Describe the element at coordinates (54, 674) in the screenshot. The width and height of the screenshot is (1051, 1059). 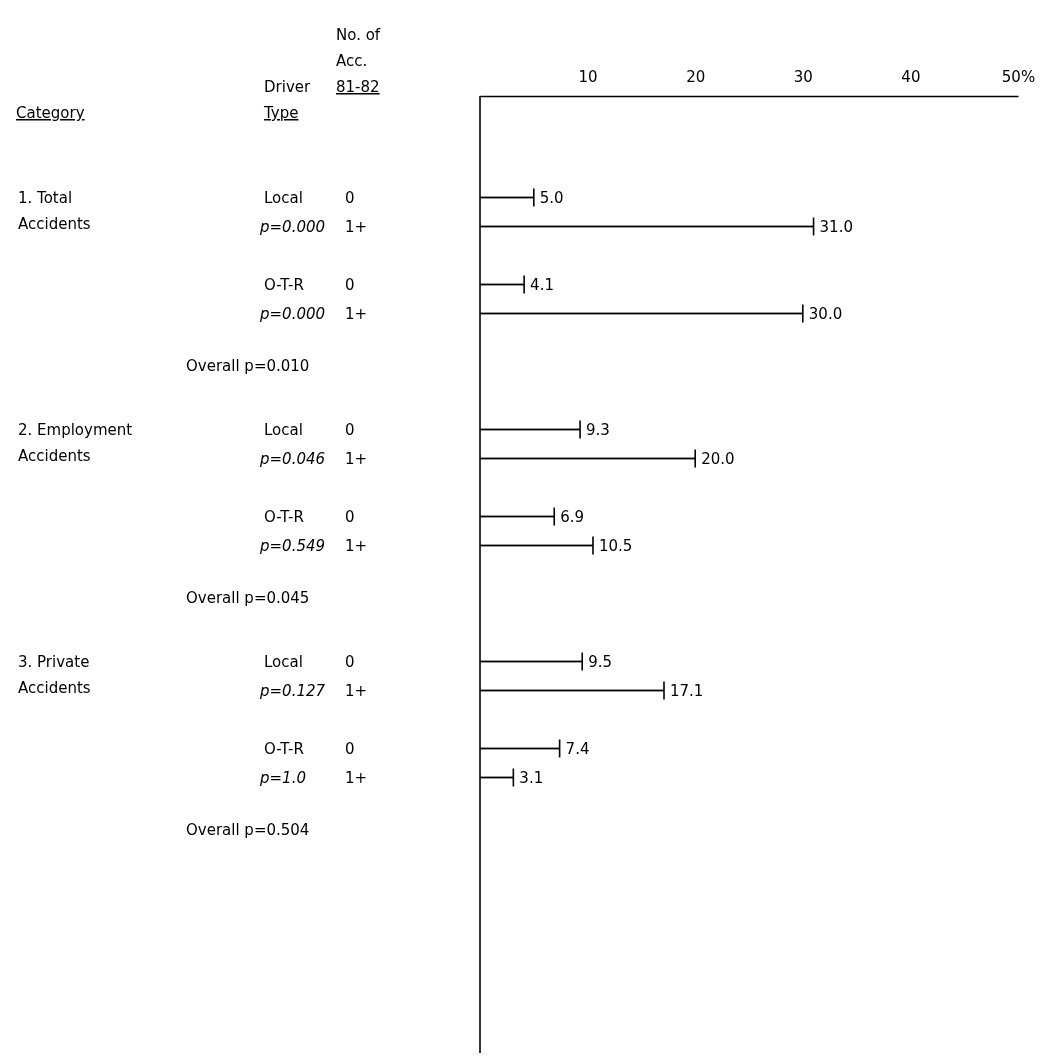
I see `text: 3. Private Accidents` at that location.